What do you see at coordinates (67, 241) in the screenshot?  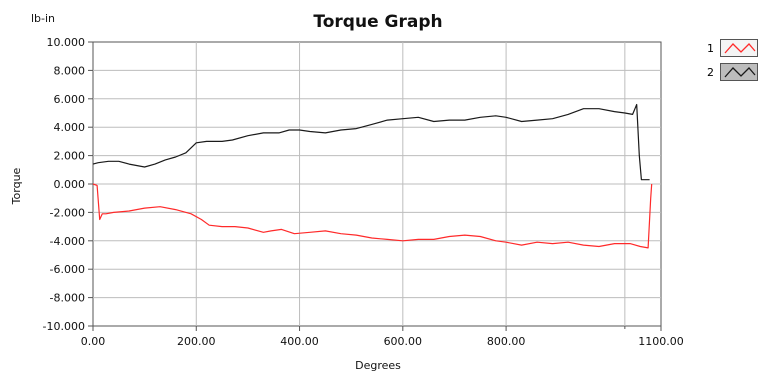 I see `y-tick-label: -4.000` at bounding box center [67, 241].